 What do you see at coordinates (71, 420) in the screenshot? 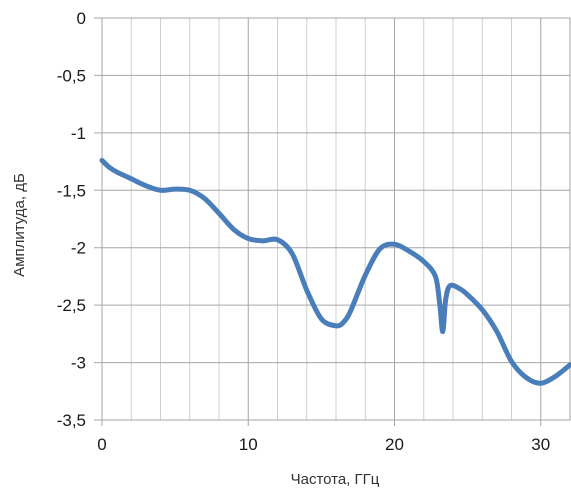
I see `y-tick-label: -3,5` at bounding box center [71, 420].